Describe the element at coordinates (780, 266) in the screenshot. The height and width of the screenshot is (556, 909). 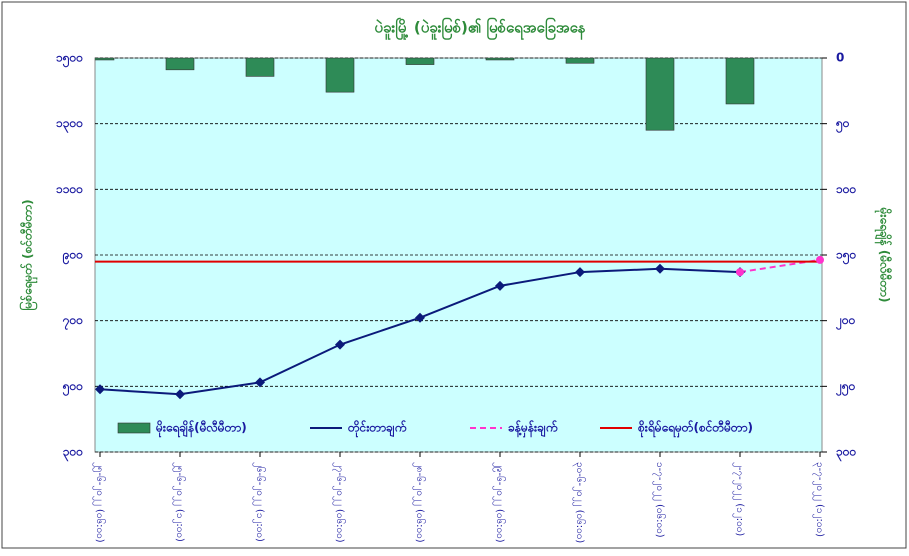
I see `series-line` at that location.